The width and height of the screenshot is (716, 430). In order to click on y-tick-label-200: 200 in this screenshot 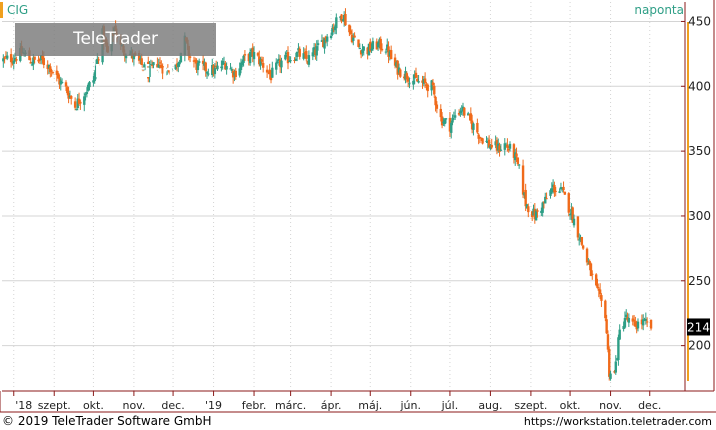, I will do `click(699, 346)`.